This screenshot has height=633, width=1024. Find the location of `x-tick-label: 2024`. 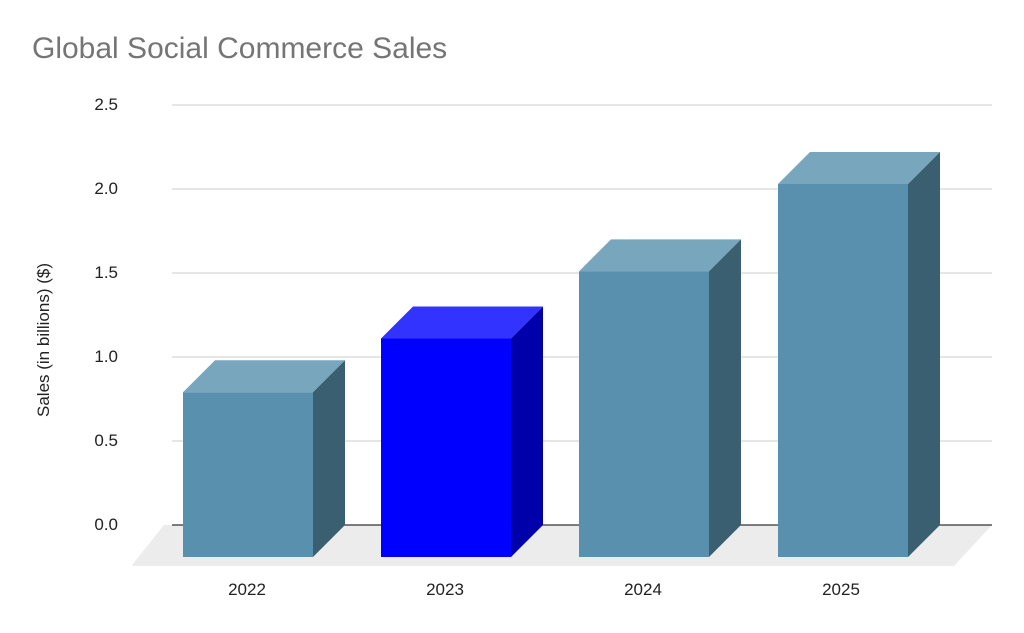

x-tick-label: 2024 is located at coordinates (643, 589).